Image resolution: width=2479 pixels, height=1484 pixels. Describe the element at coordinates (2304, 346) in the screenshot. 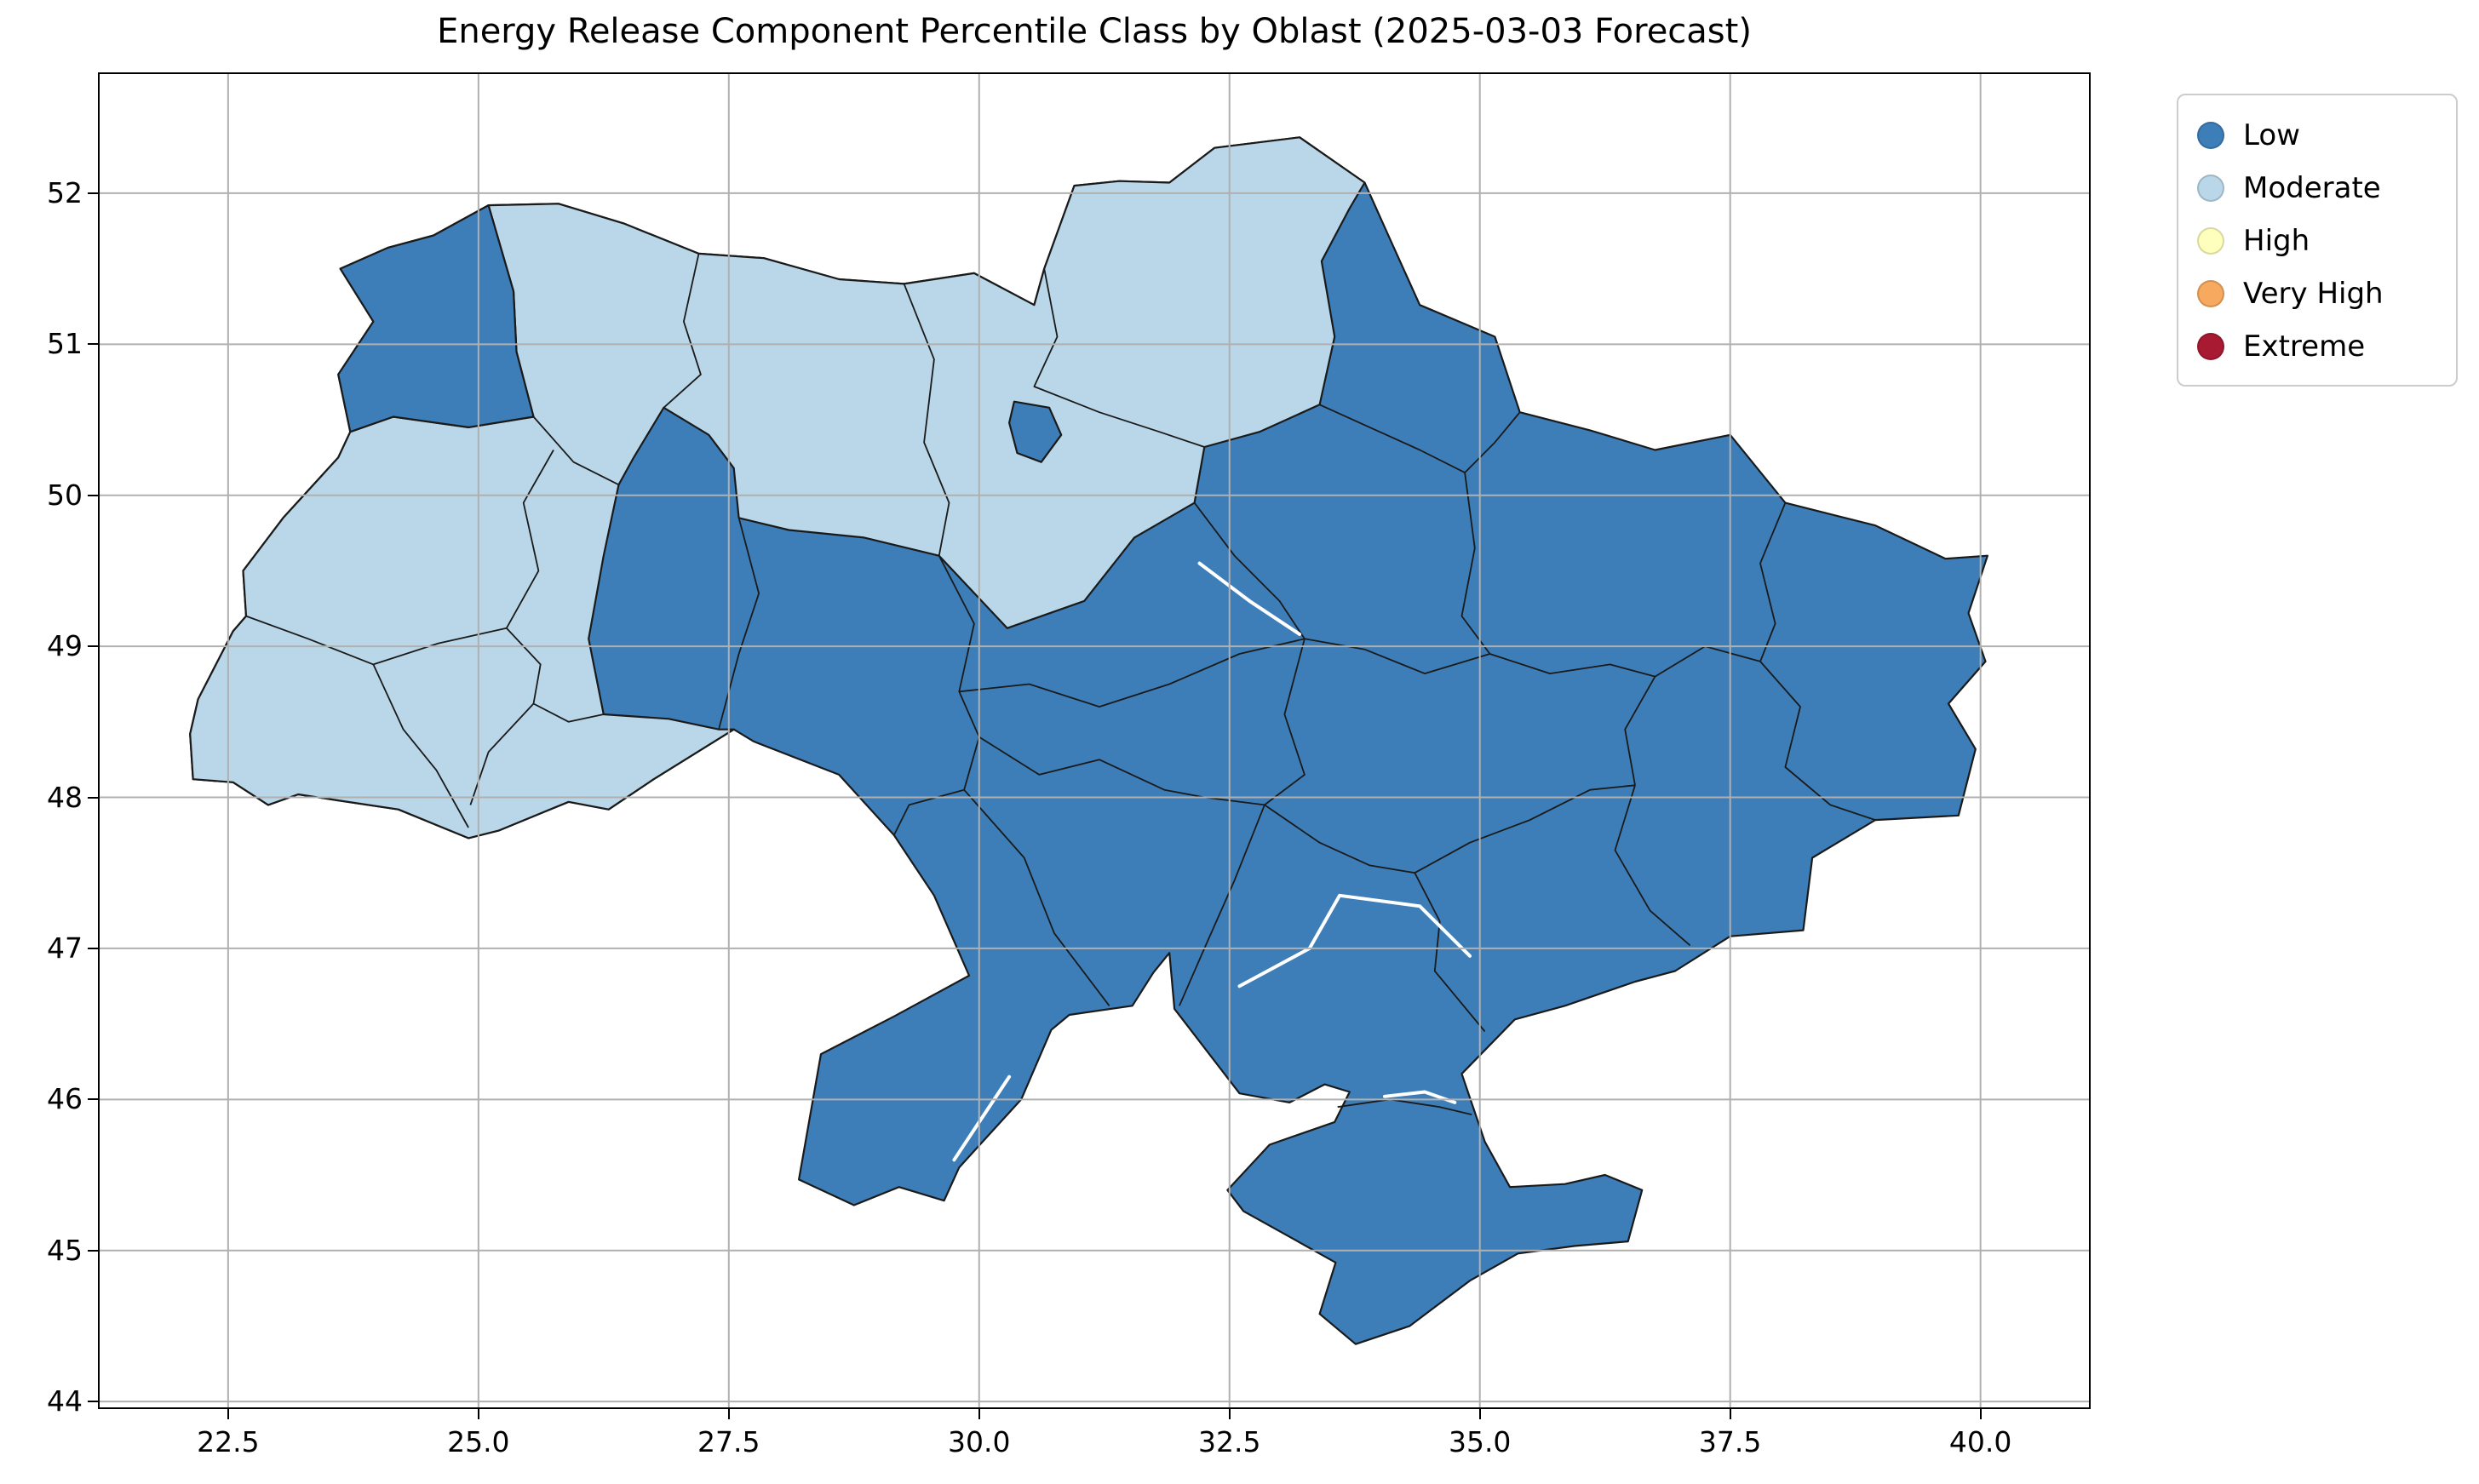

I see `legend-label: Extreme` at that location.